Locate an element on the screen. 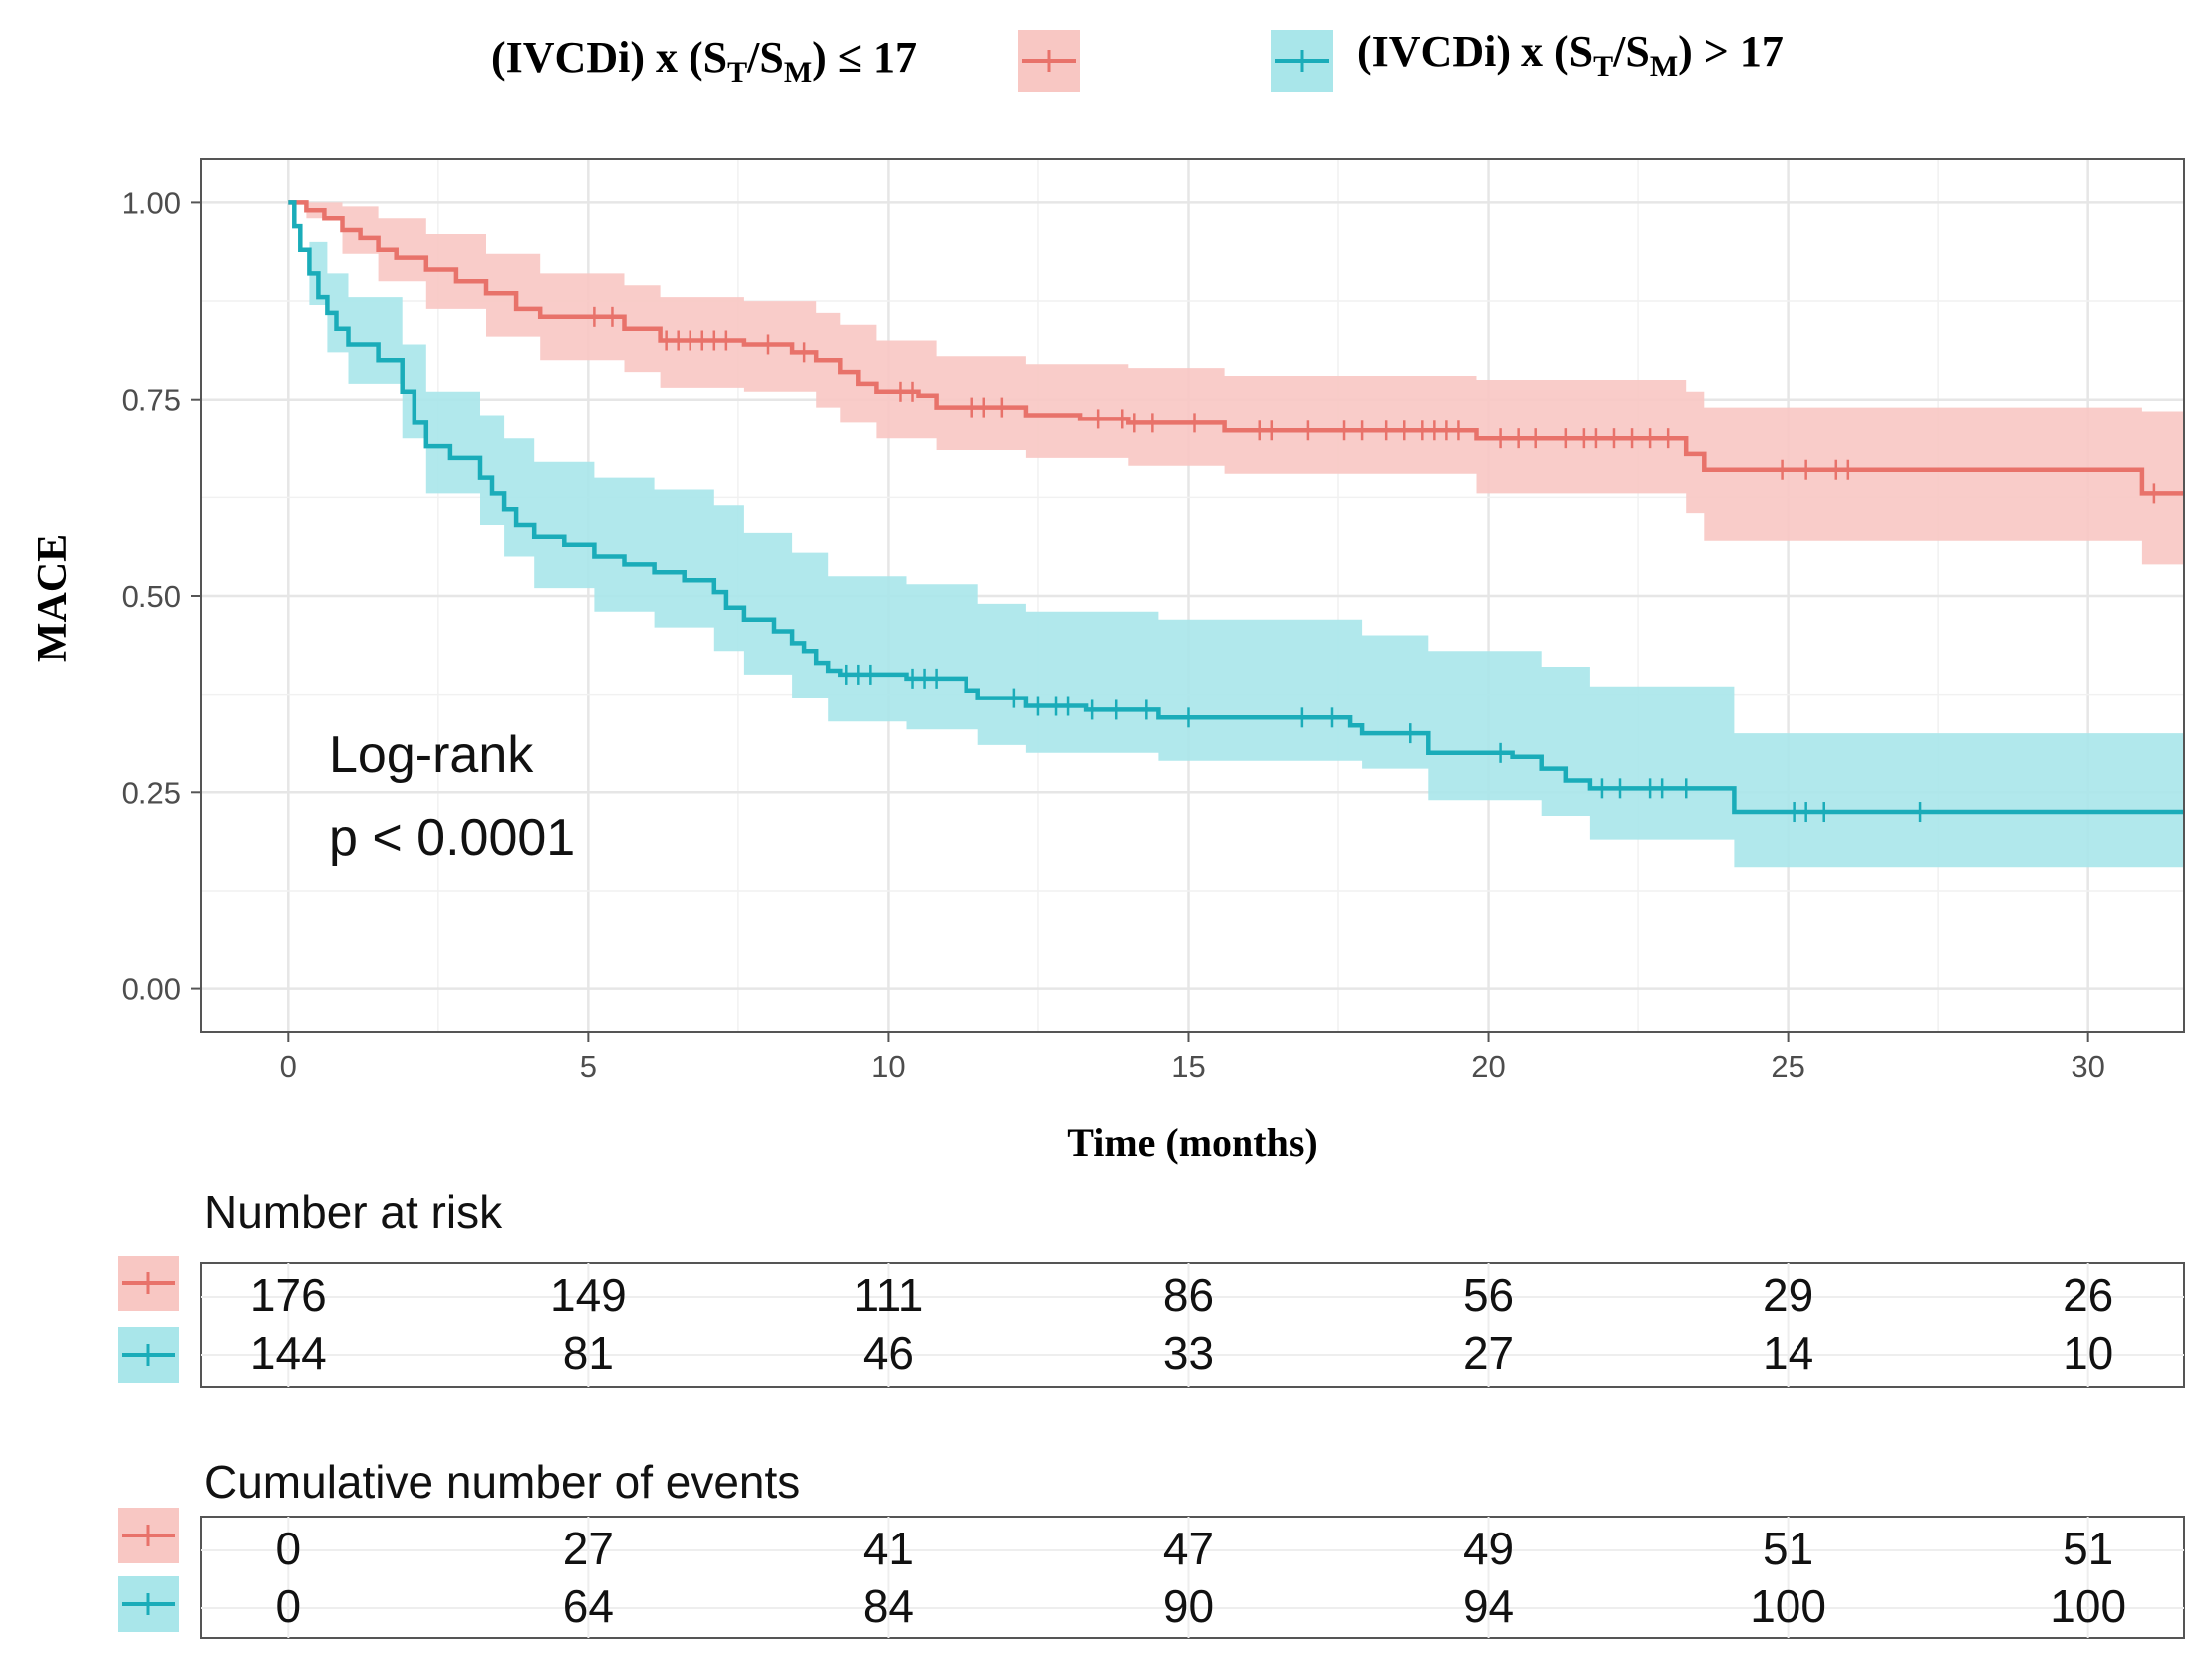 This screenshot has height=1674, width=2212. events-table-cell-0-3: 47 is located at coordinates (1189, 1548).